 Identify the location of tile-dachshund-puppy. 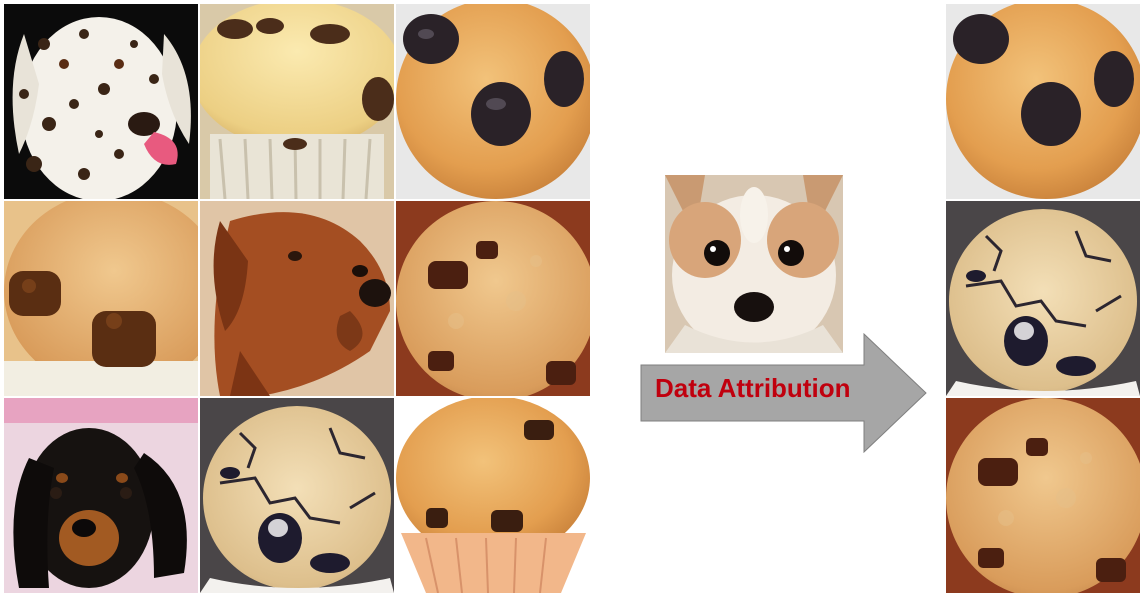
(101, 495).